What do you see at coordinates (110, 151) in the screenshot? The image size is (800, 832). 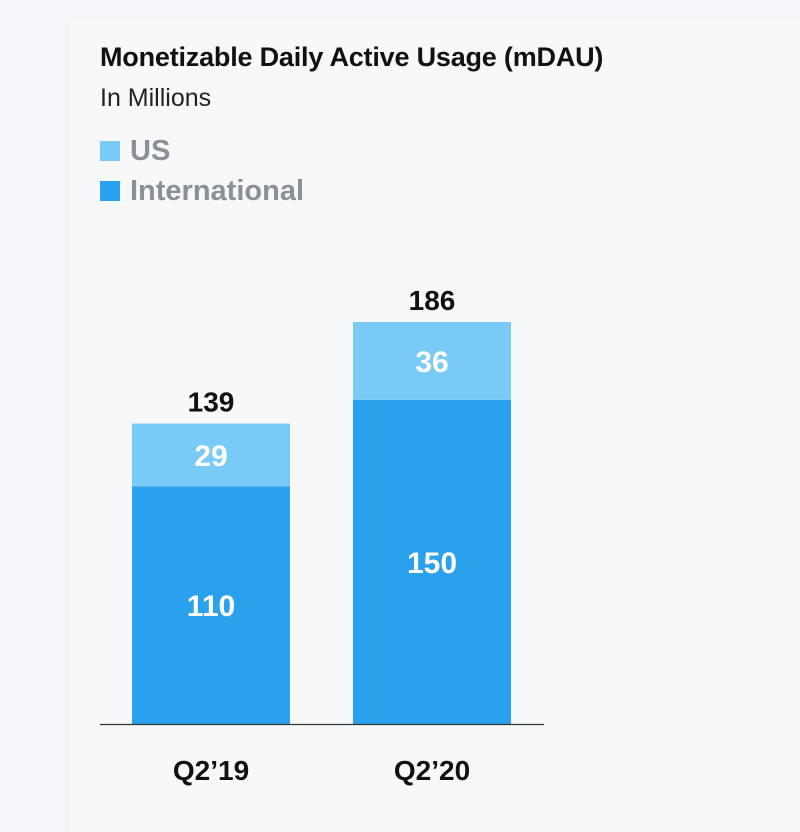 I see `legend-swatch-us` at bounding box center [110, 151].